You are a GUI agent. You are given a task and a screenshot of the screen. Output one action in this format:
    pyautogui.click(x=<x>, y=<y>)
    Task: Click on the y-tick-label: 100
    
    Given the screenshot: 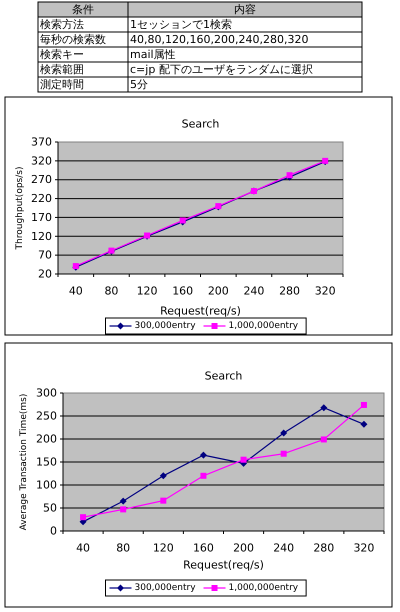 What is the action you would take?
    pyautogui.click(x=46, y=485)
    